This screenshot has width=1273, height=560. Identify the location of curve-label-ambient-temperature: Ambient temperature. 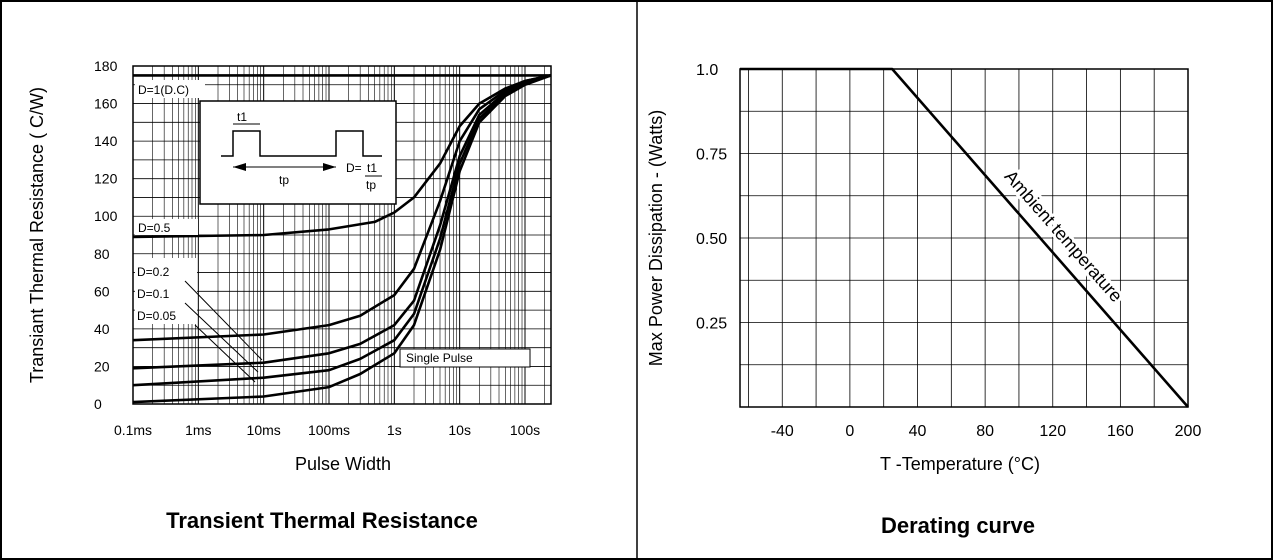
(1064, 236).